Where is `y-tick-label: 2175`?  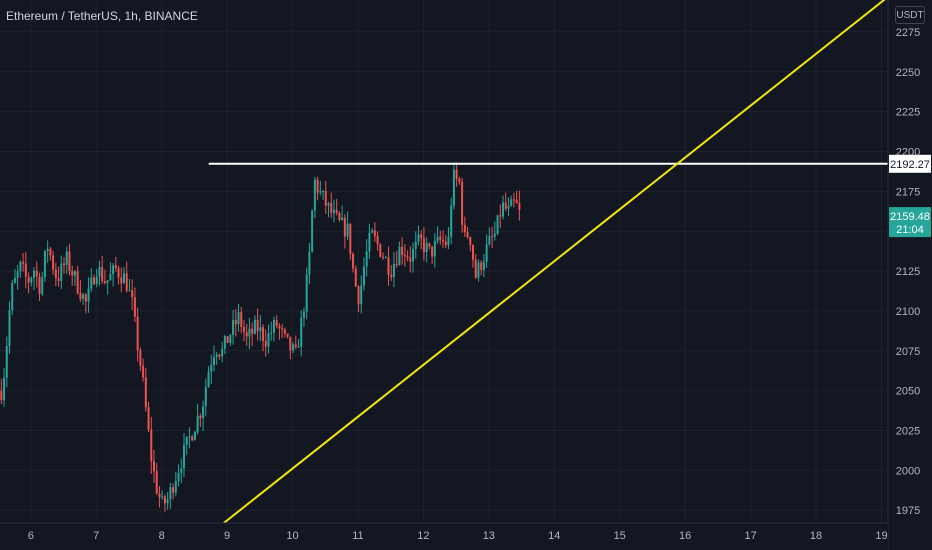 y-tick-label: 2175 is located at coordinates (908, 192).